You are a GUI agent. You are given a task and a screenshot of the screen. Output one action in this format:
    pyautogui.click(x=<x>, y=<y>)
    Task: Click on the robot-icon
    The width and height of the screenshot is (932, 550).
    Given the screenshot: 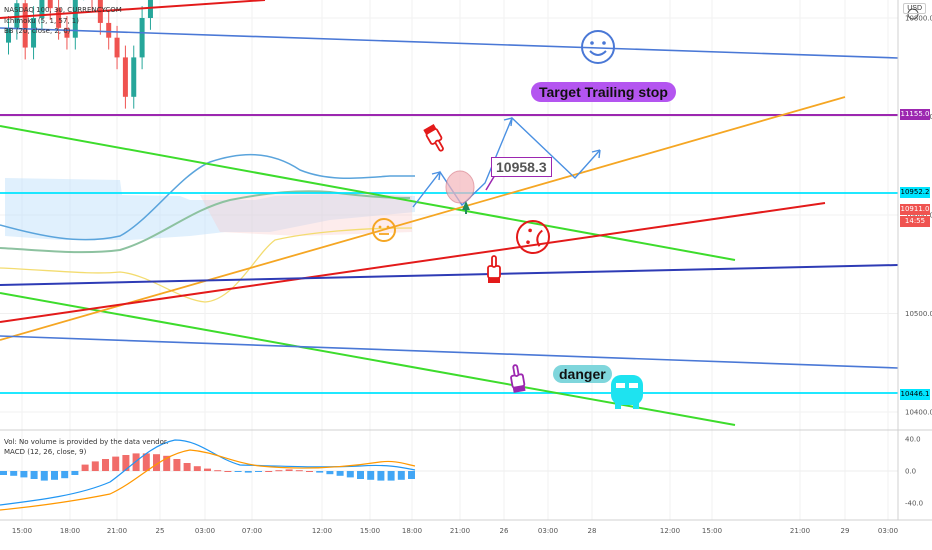 What is the action you would take?
    pyautogui.click(x=627, y=392)
    